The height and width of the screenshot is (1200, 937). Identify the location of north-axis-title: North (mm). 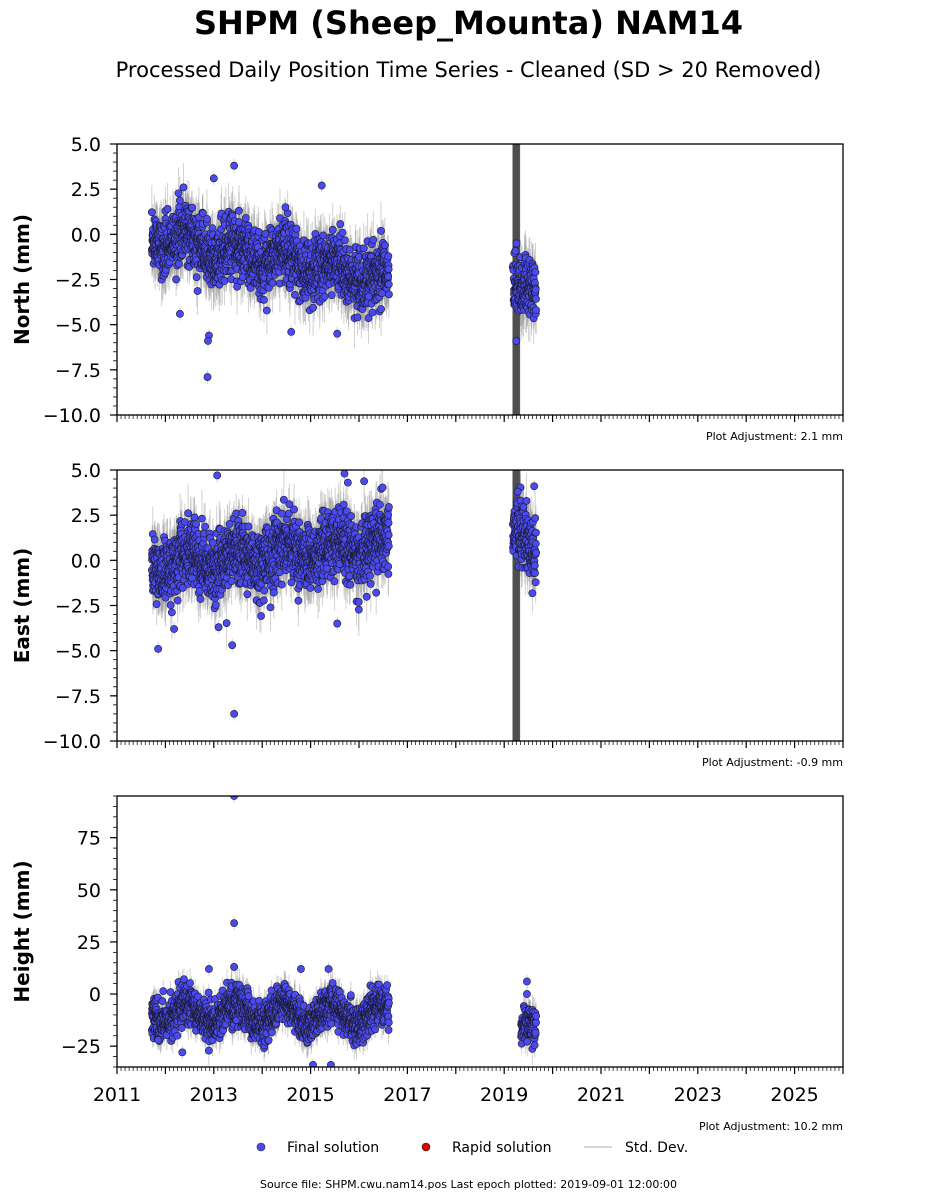
(22, 279).